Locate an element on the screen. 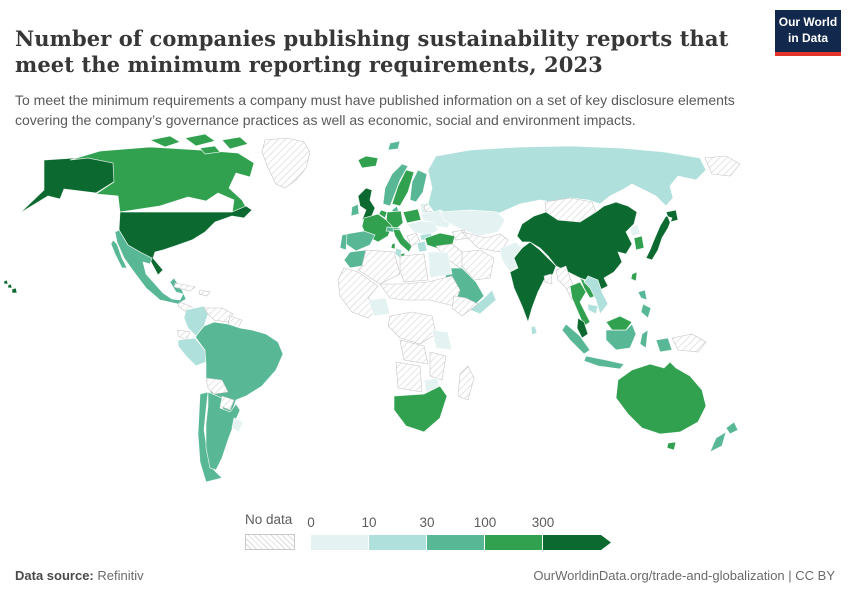 This screenshot has width=850, height=600. owid-logo: Our World in Data is located at coordinates (808, 33).